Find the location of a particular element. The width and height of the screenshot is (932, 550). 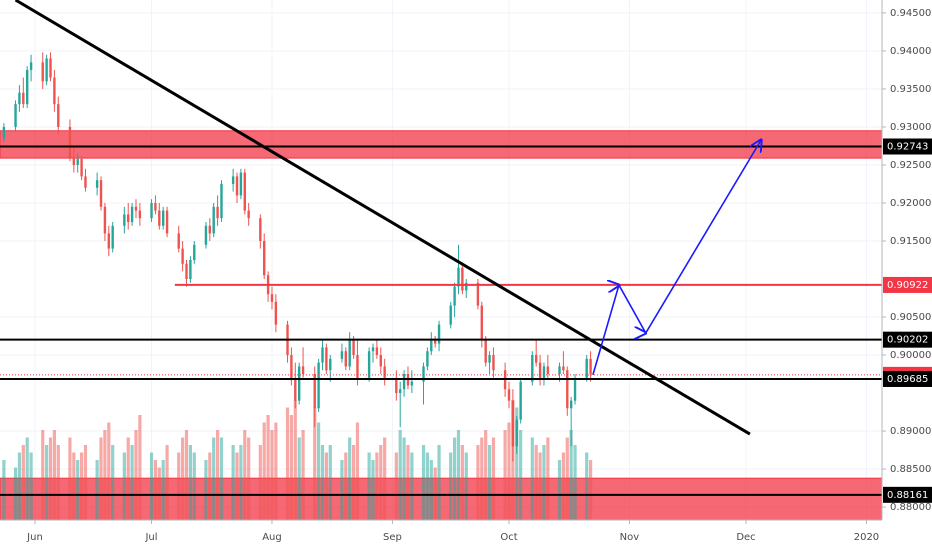

x-tick-label: Aug is located at coordinates (272, 537).